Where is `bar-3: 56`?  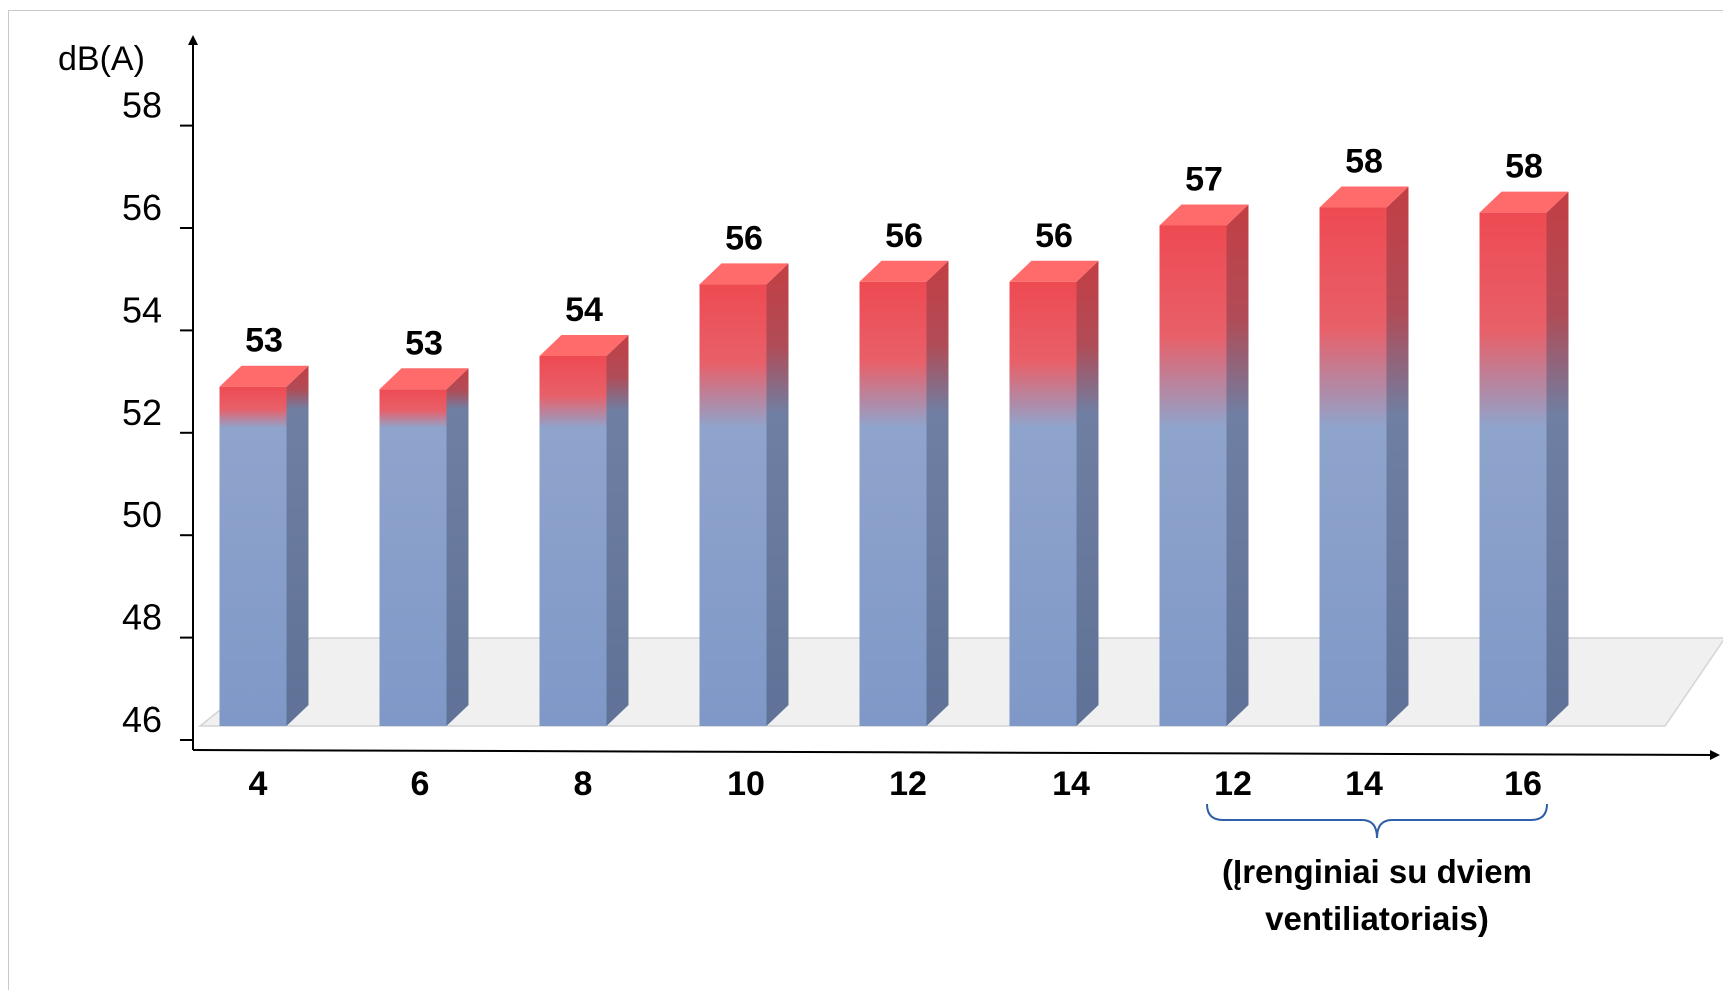
bar-3: 56 is located at coordinates (744, 472).